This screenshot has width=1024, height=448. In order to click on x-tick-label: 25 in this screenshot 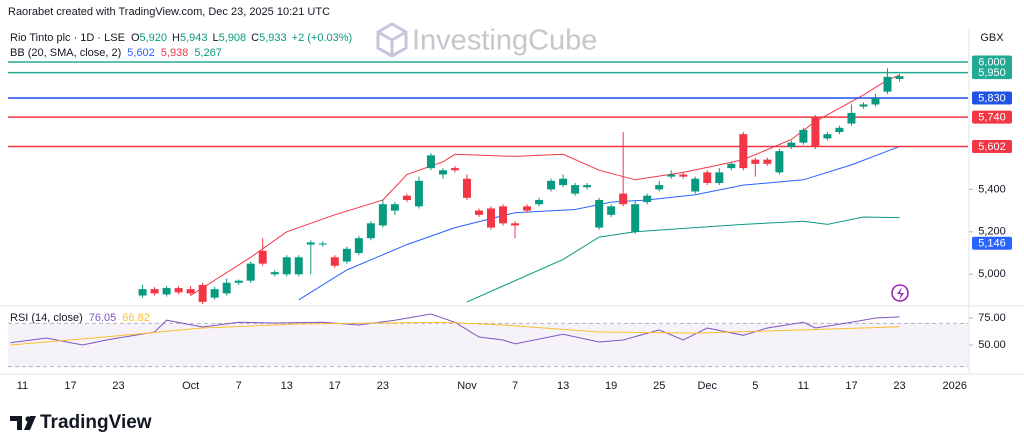, I will do `click(659, 386)`.